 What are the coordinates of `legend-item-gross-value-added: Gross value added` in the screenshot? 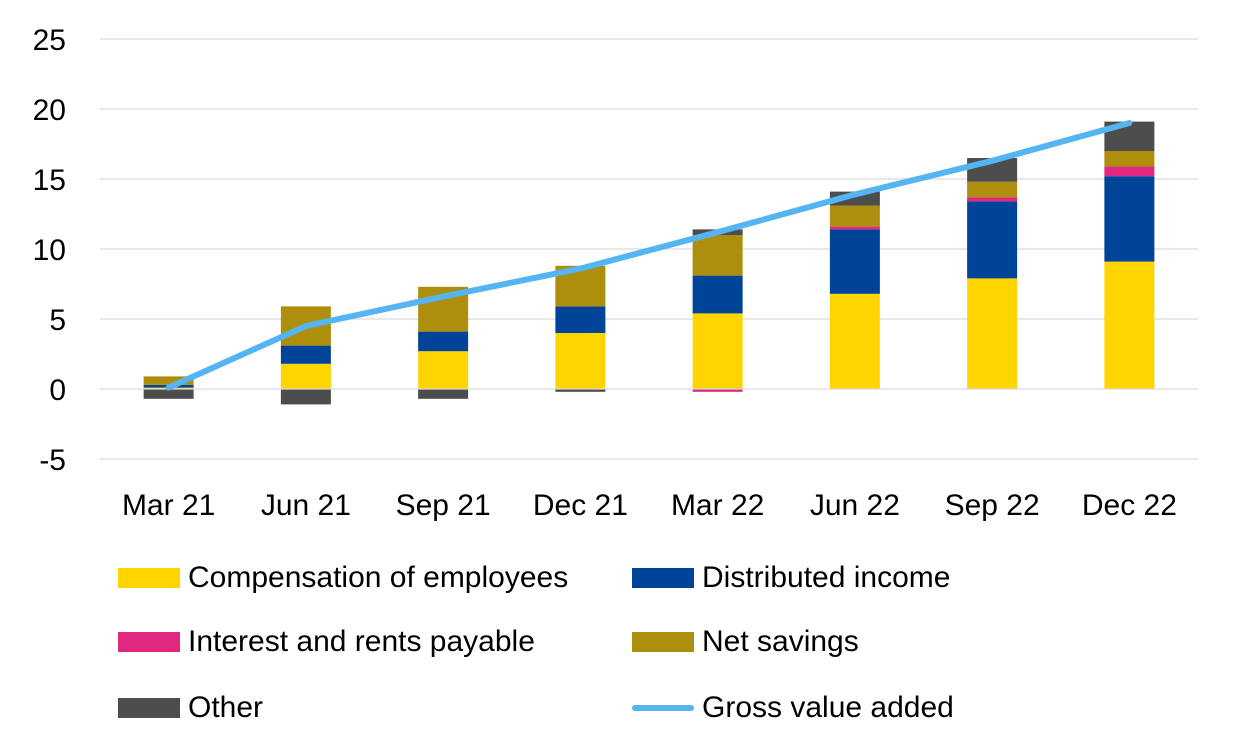 It's located at (793, 708).